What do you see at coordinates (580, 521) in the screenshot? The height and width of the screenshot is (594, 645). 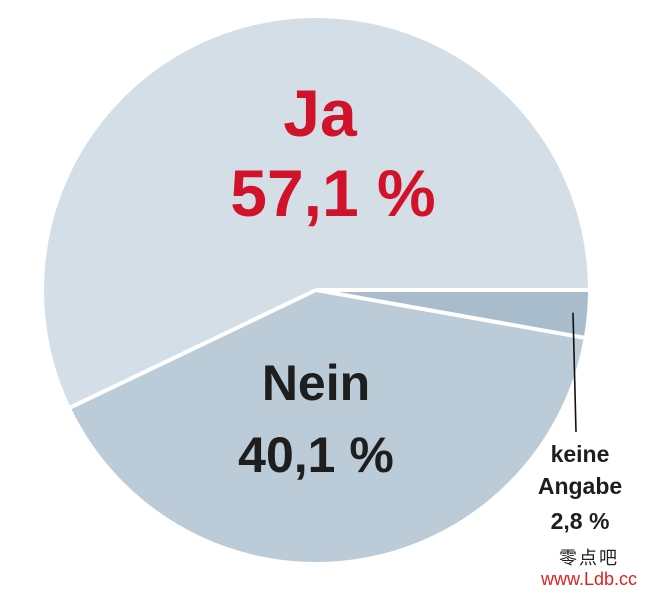 I see `keine-angabe-value: 2,8 %` at bounding box center [580, 521].